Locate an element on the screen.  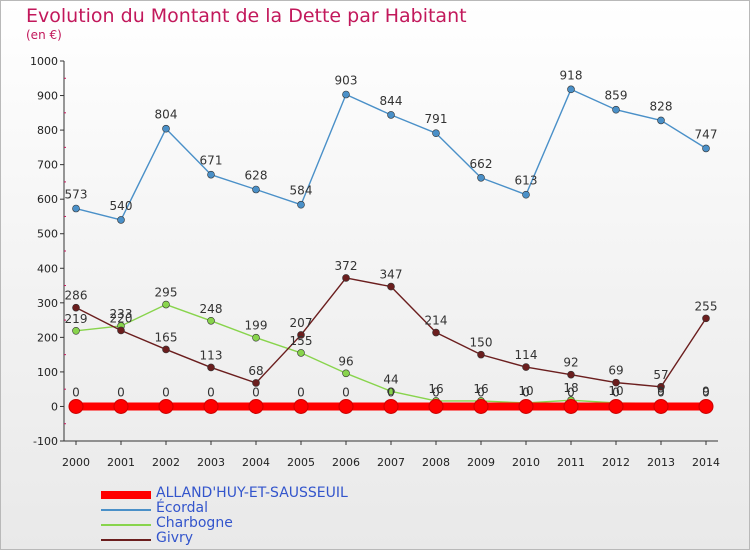
data-label: 44 is located at coordinates (390, 379).